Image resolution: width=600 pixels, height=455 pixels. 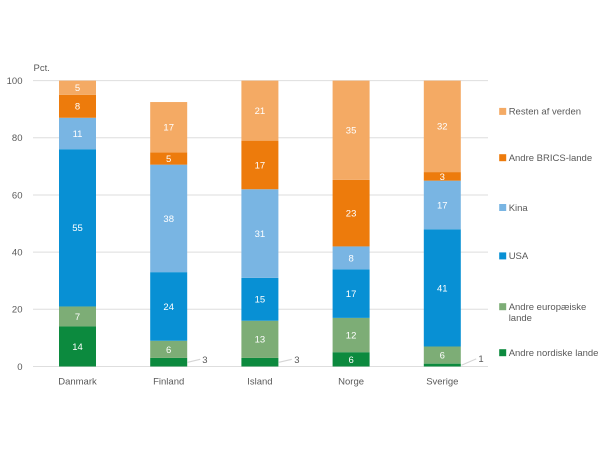 I want to click on svg-text: 7, so click(x=77, y=317).